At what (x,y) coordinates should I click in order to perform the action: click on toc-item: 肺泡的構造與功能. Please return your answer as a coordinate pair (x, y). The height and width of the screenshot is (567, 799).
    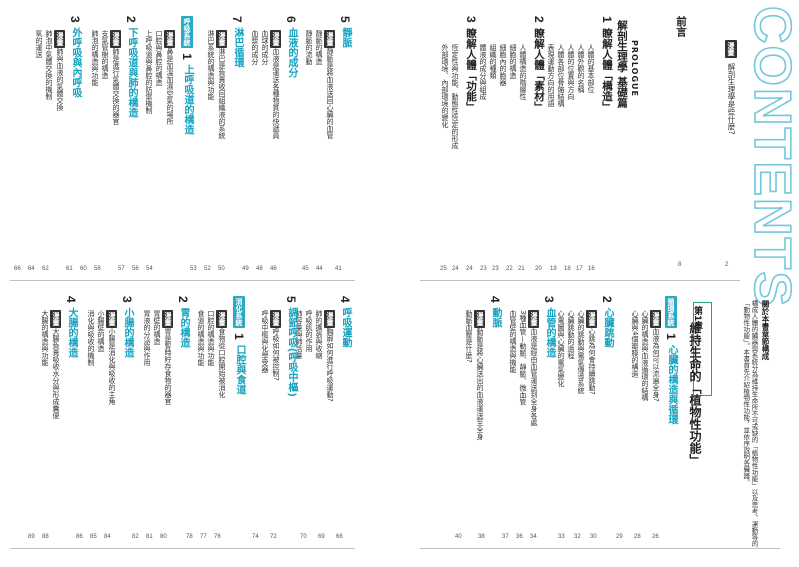
    Looking at the image, I should click on (95, 58).